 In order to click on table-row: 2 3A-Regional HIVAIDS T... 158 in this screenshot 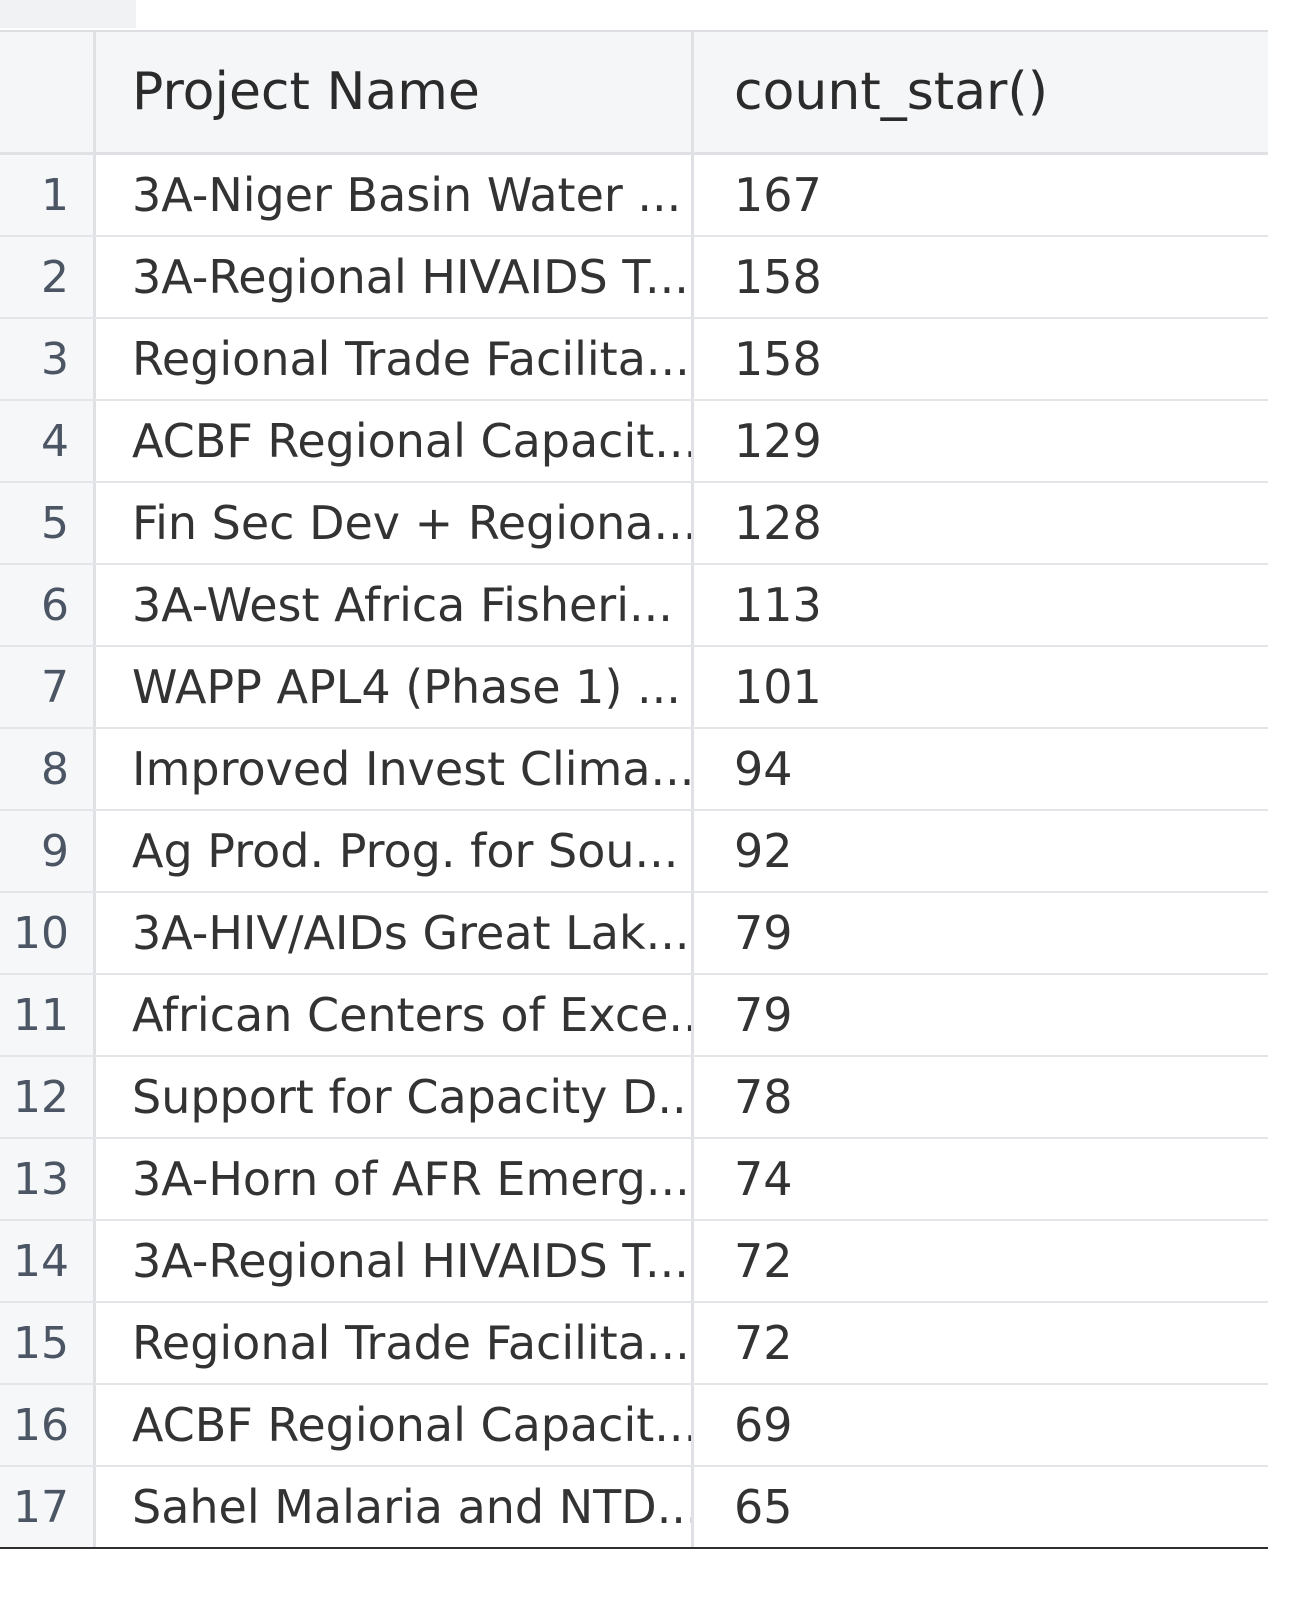, I will do `click(634, 278)`.